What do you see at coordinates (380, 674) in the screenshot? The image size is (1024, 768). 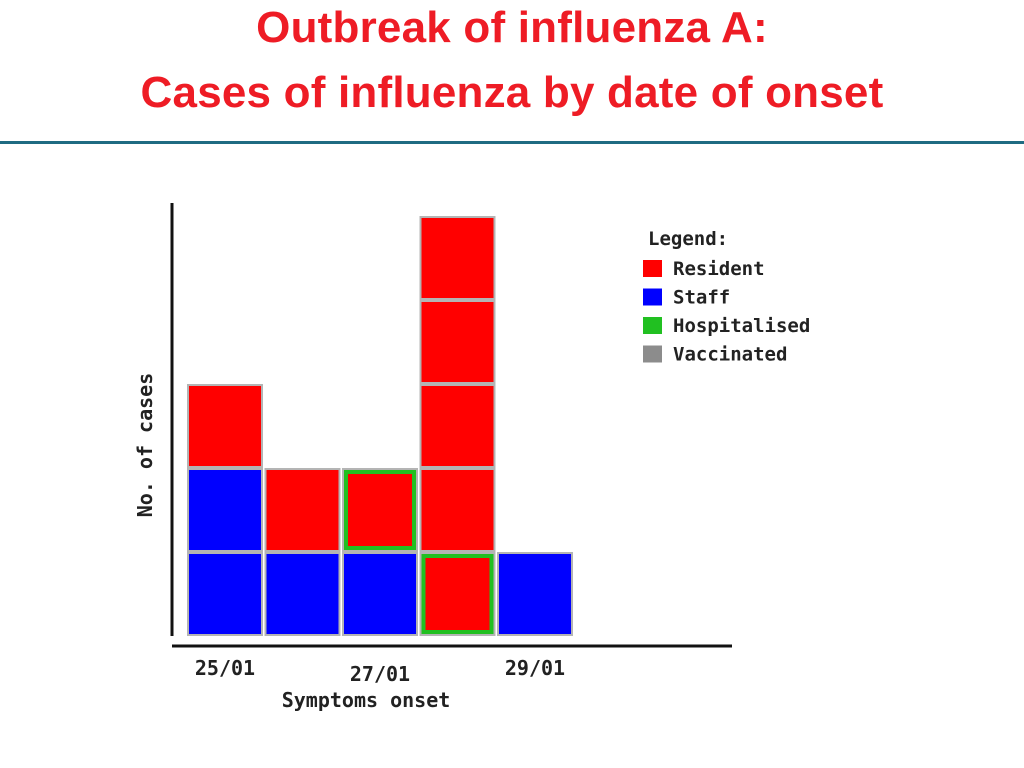 I see `x-tick-label: 27/01` at bounding box center [380, 674].